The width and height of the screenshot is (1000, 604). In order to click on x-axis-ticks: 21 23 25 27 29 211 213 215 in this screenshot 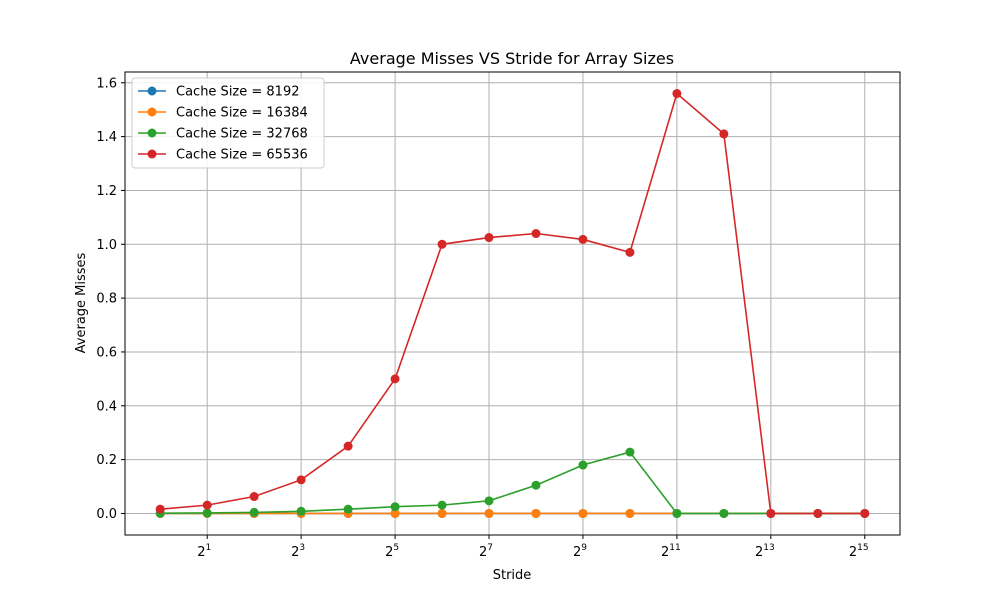, I will do `click(533, 547)`.